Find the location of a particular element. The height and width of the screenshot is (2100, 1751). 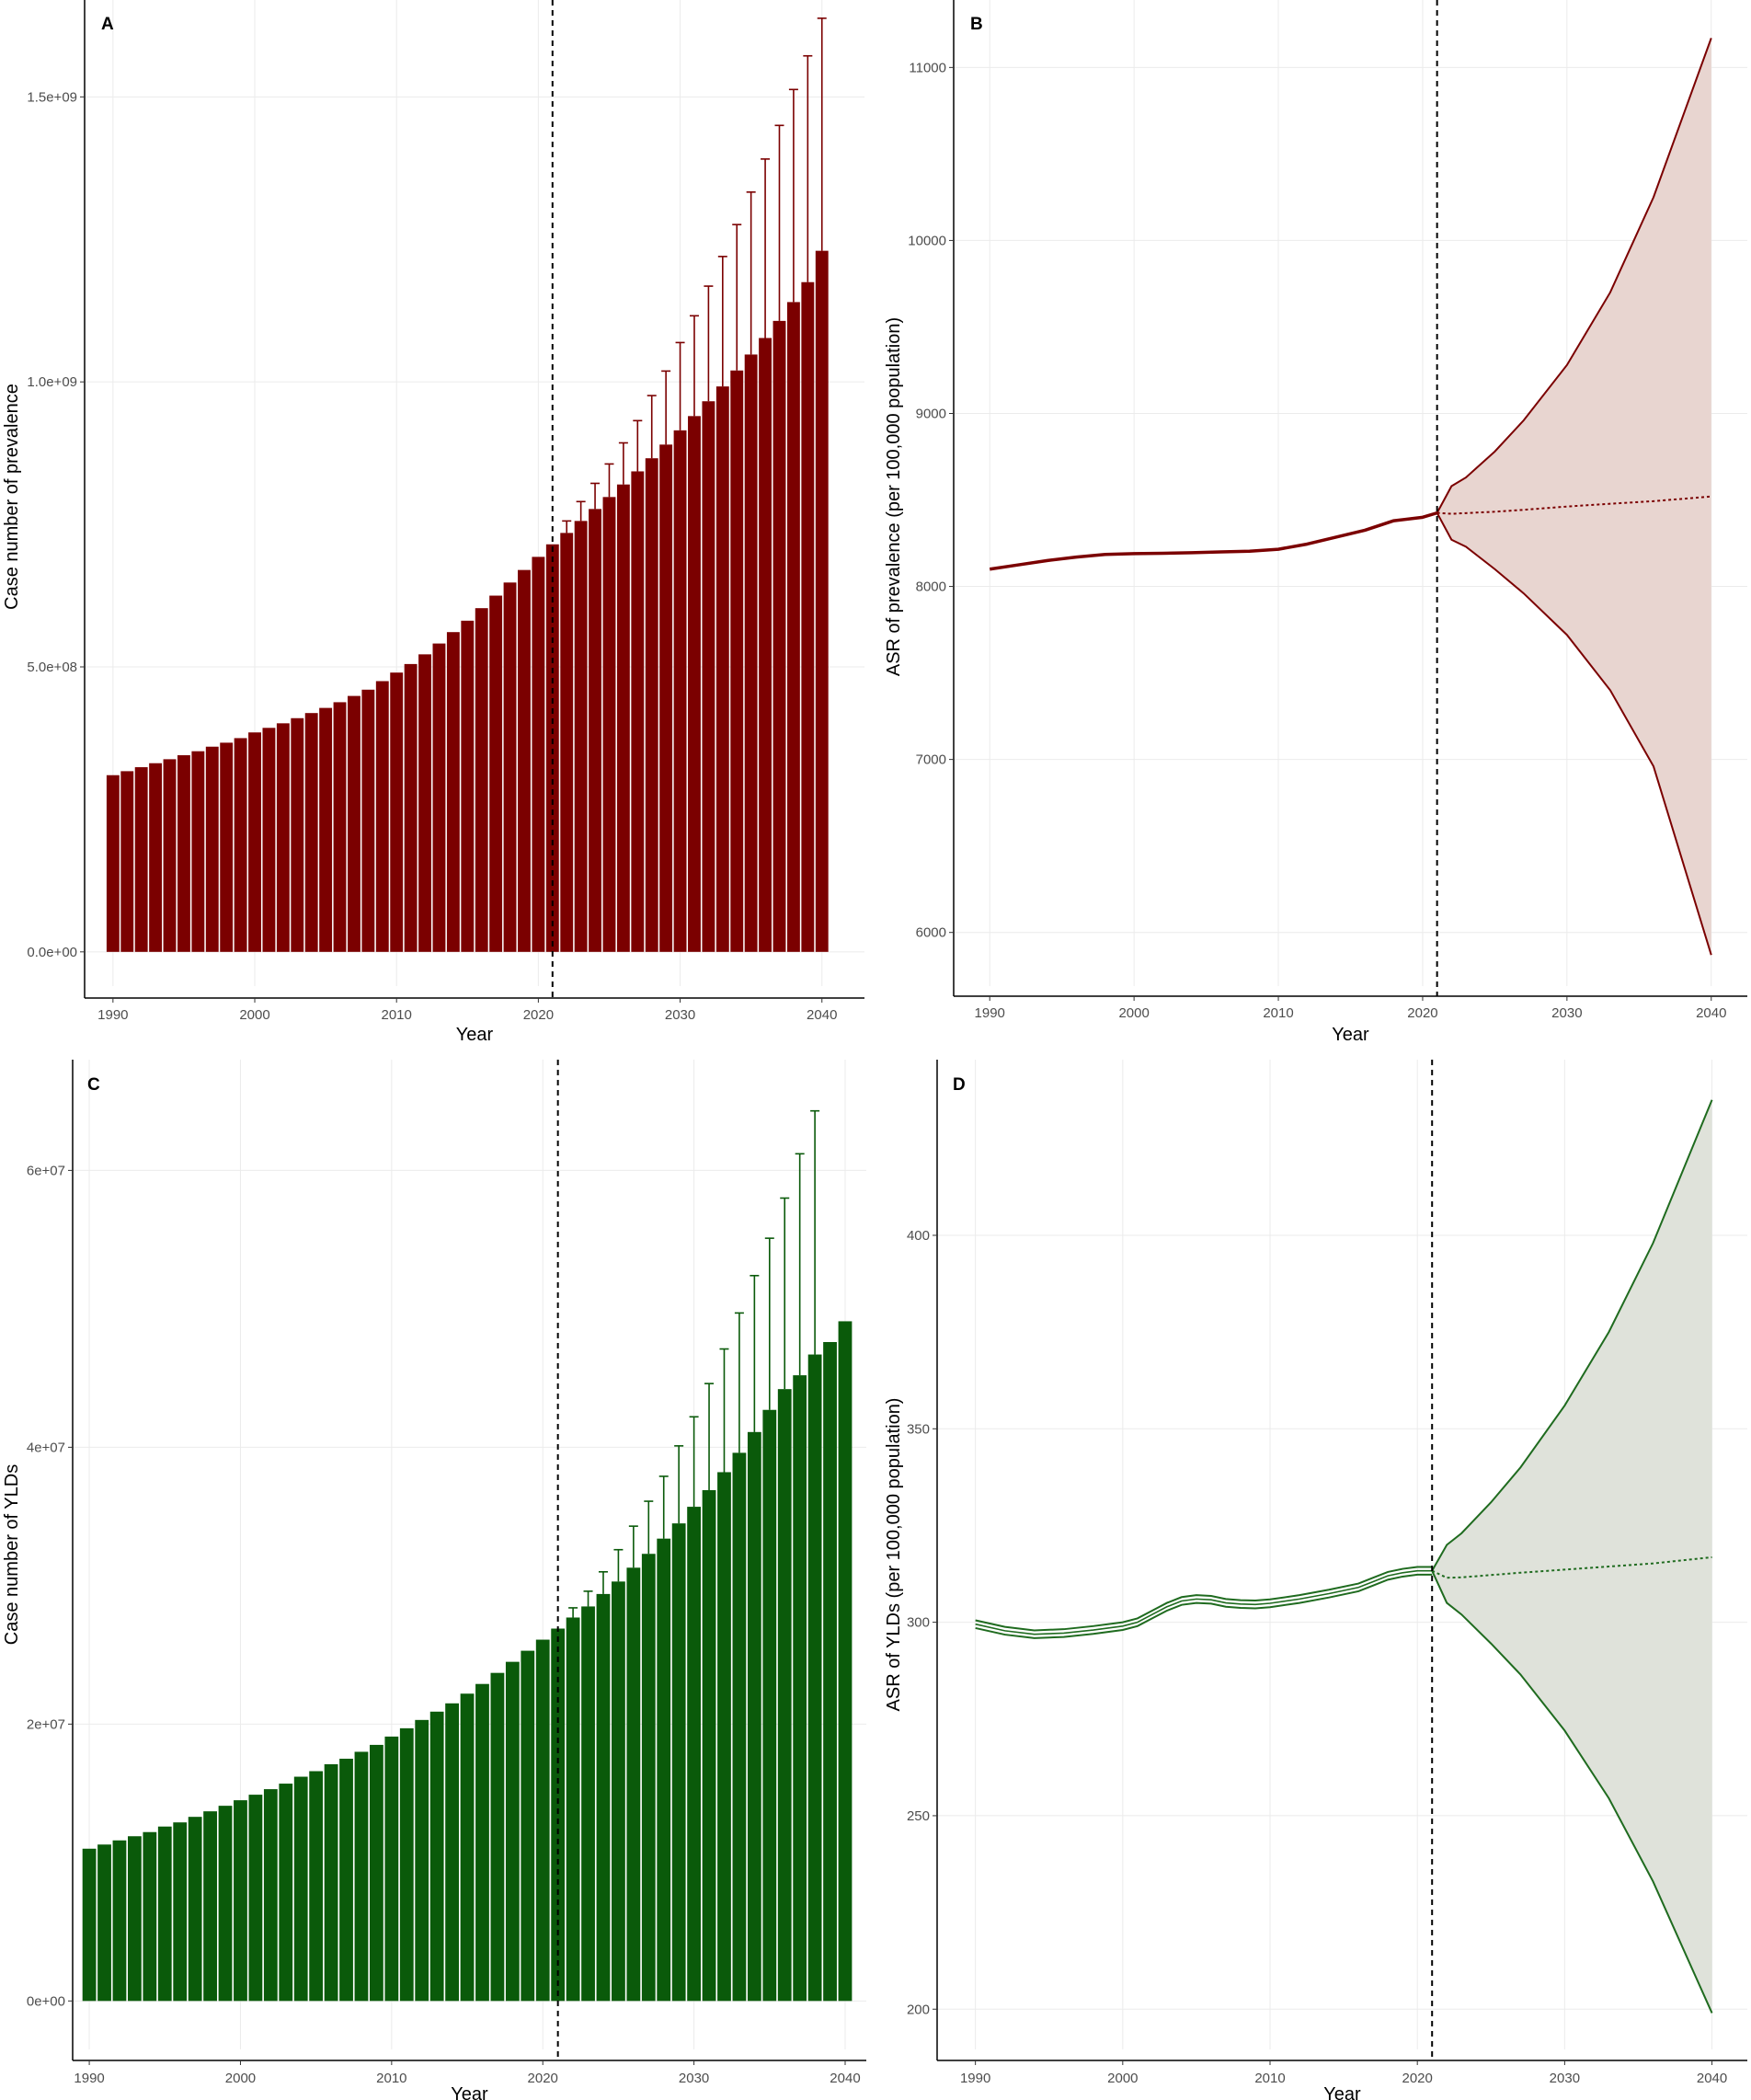

bar-2000 is located at coordinates (254, 842).